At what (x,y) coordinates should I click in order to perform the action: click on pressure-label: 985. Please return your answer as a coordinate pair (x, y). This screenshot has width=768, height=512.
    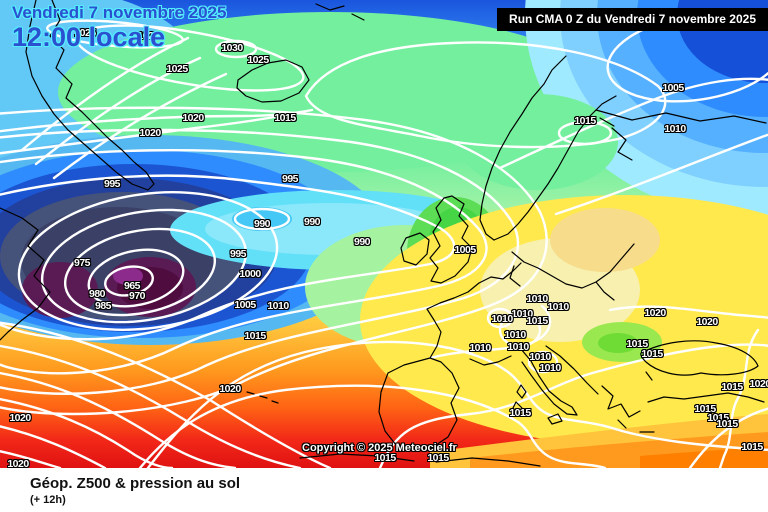
    Looking at the image, I should click on (103, 306).